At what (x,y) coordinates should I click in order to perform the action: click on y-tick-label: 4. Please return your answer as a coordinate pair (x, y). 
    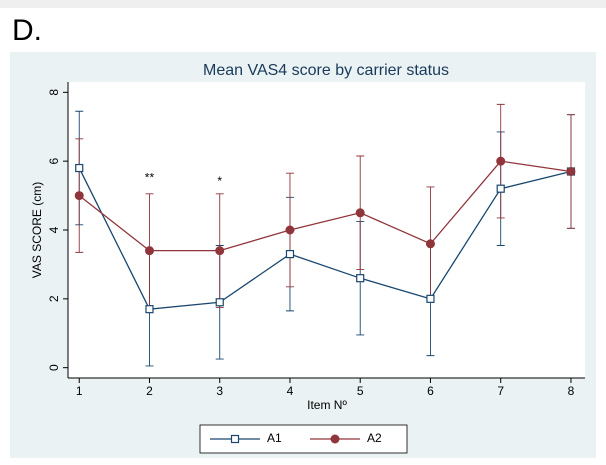
    Looking at the image, I should click on (54, 229).